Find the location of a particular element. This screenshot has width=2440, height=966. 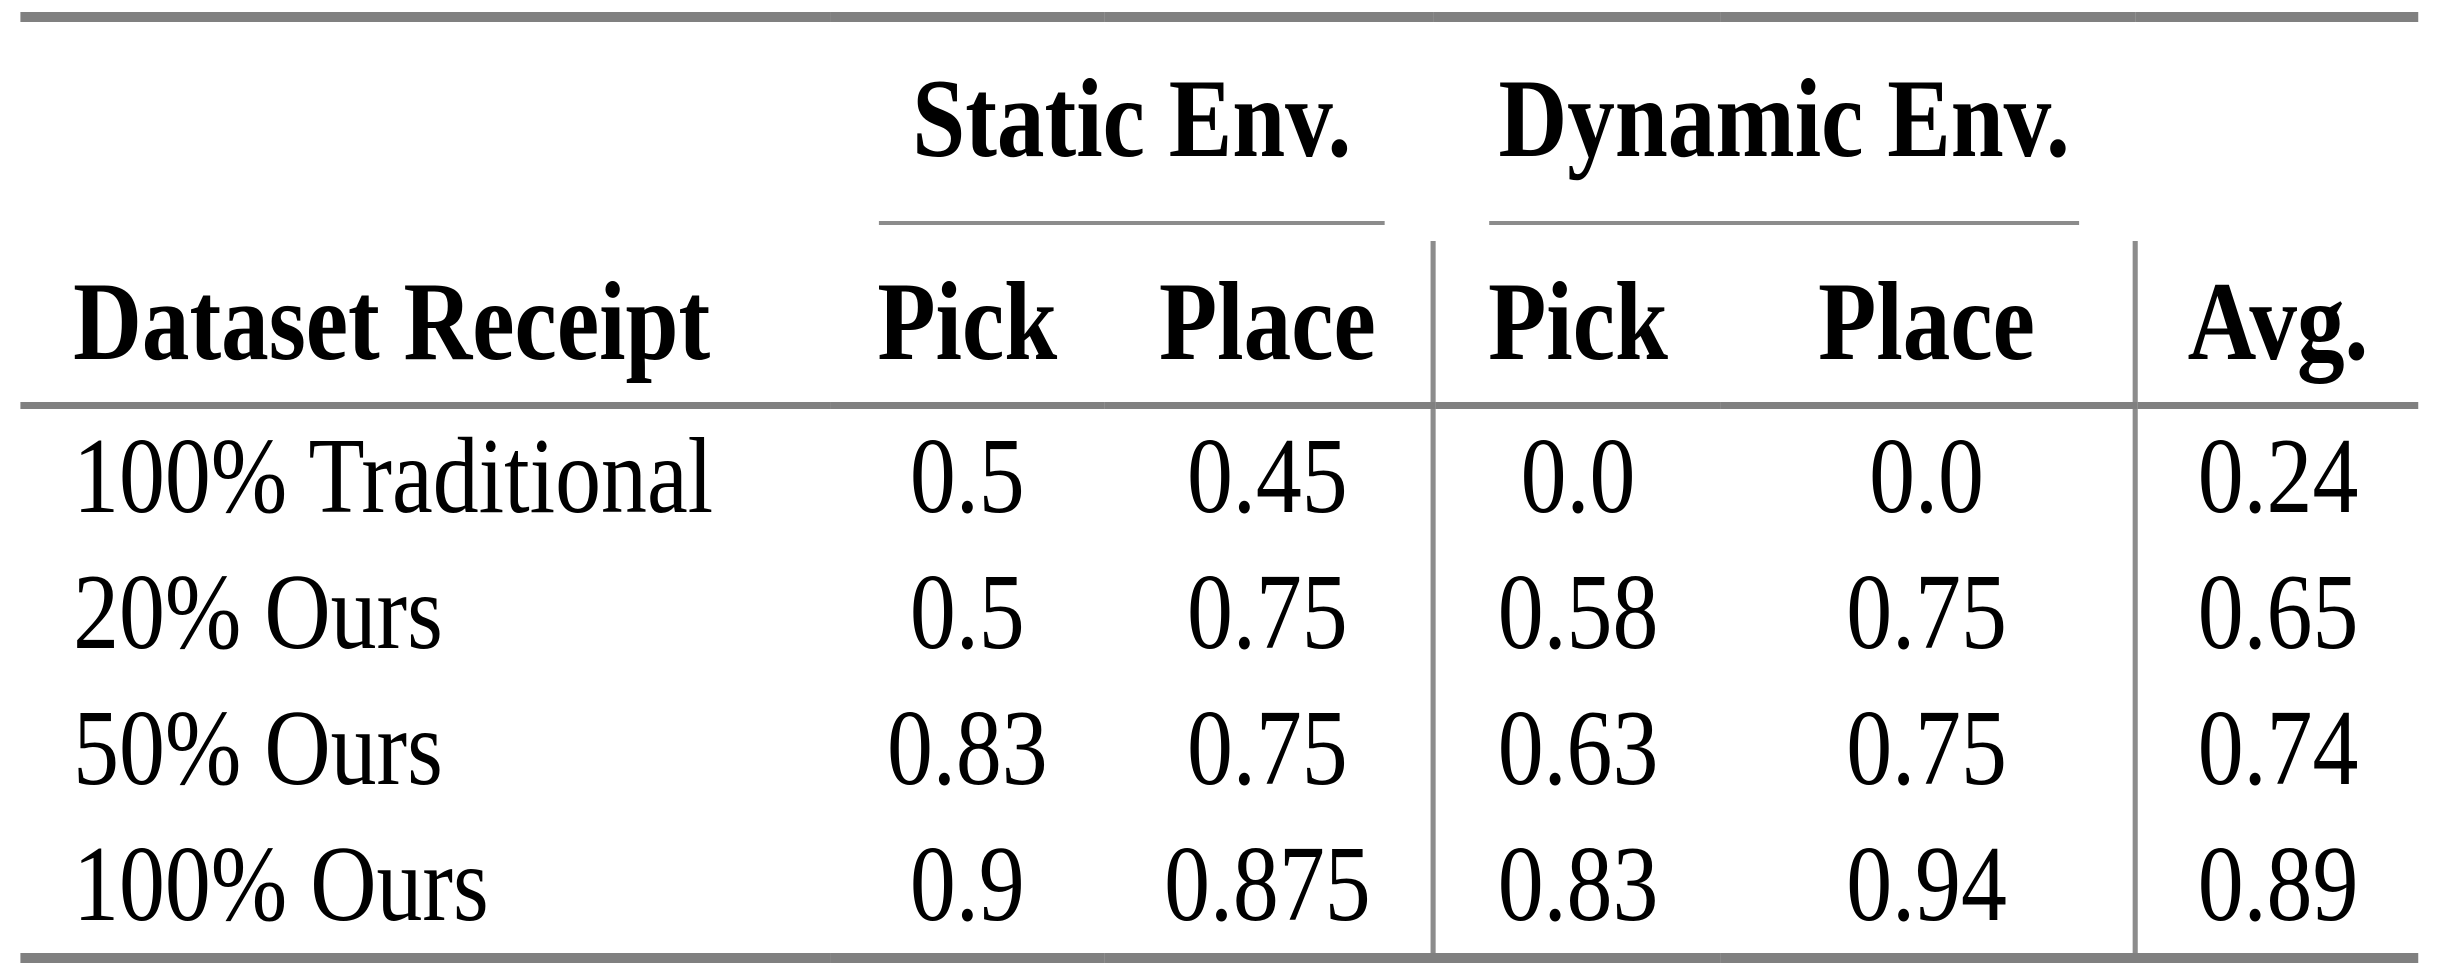

row-label: 20% Ours is located at coordinates (258, 612).